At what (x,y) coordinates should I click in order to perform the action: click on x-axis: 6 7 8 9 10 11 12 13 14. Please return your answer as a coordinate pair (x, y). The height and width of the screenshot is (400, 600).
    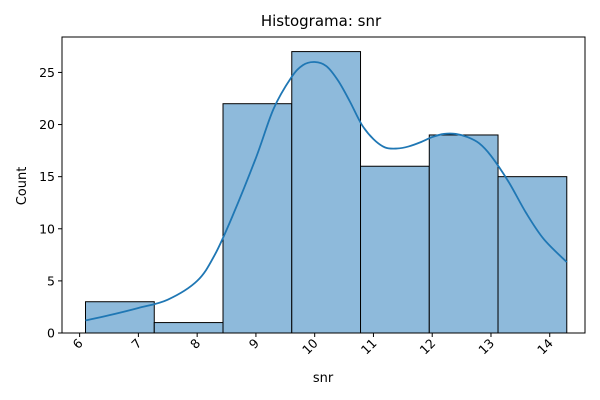
    Looking at the image, I should click on (313, 345).